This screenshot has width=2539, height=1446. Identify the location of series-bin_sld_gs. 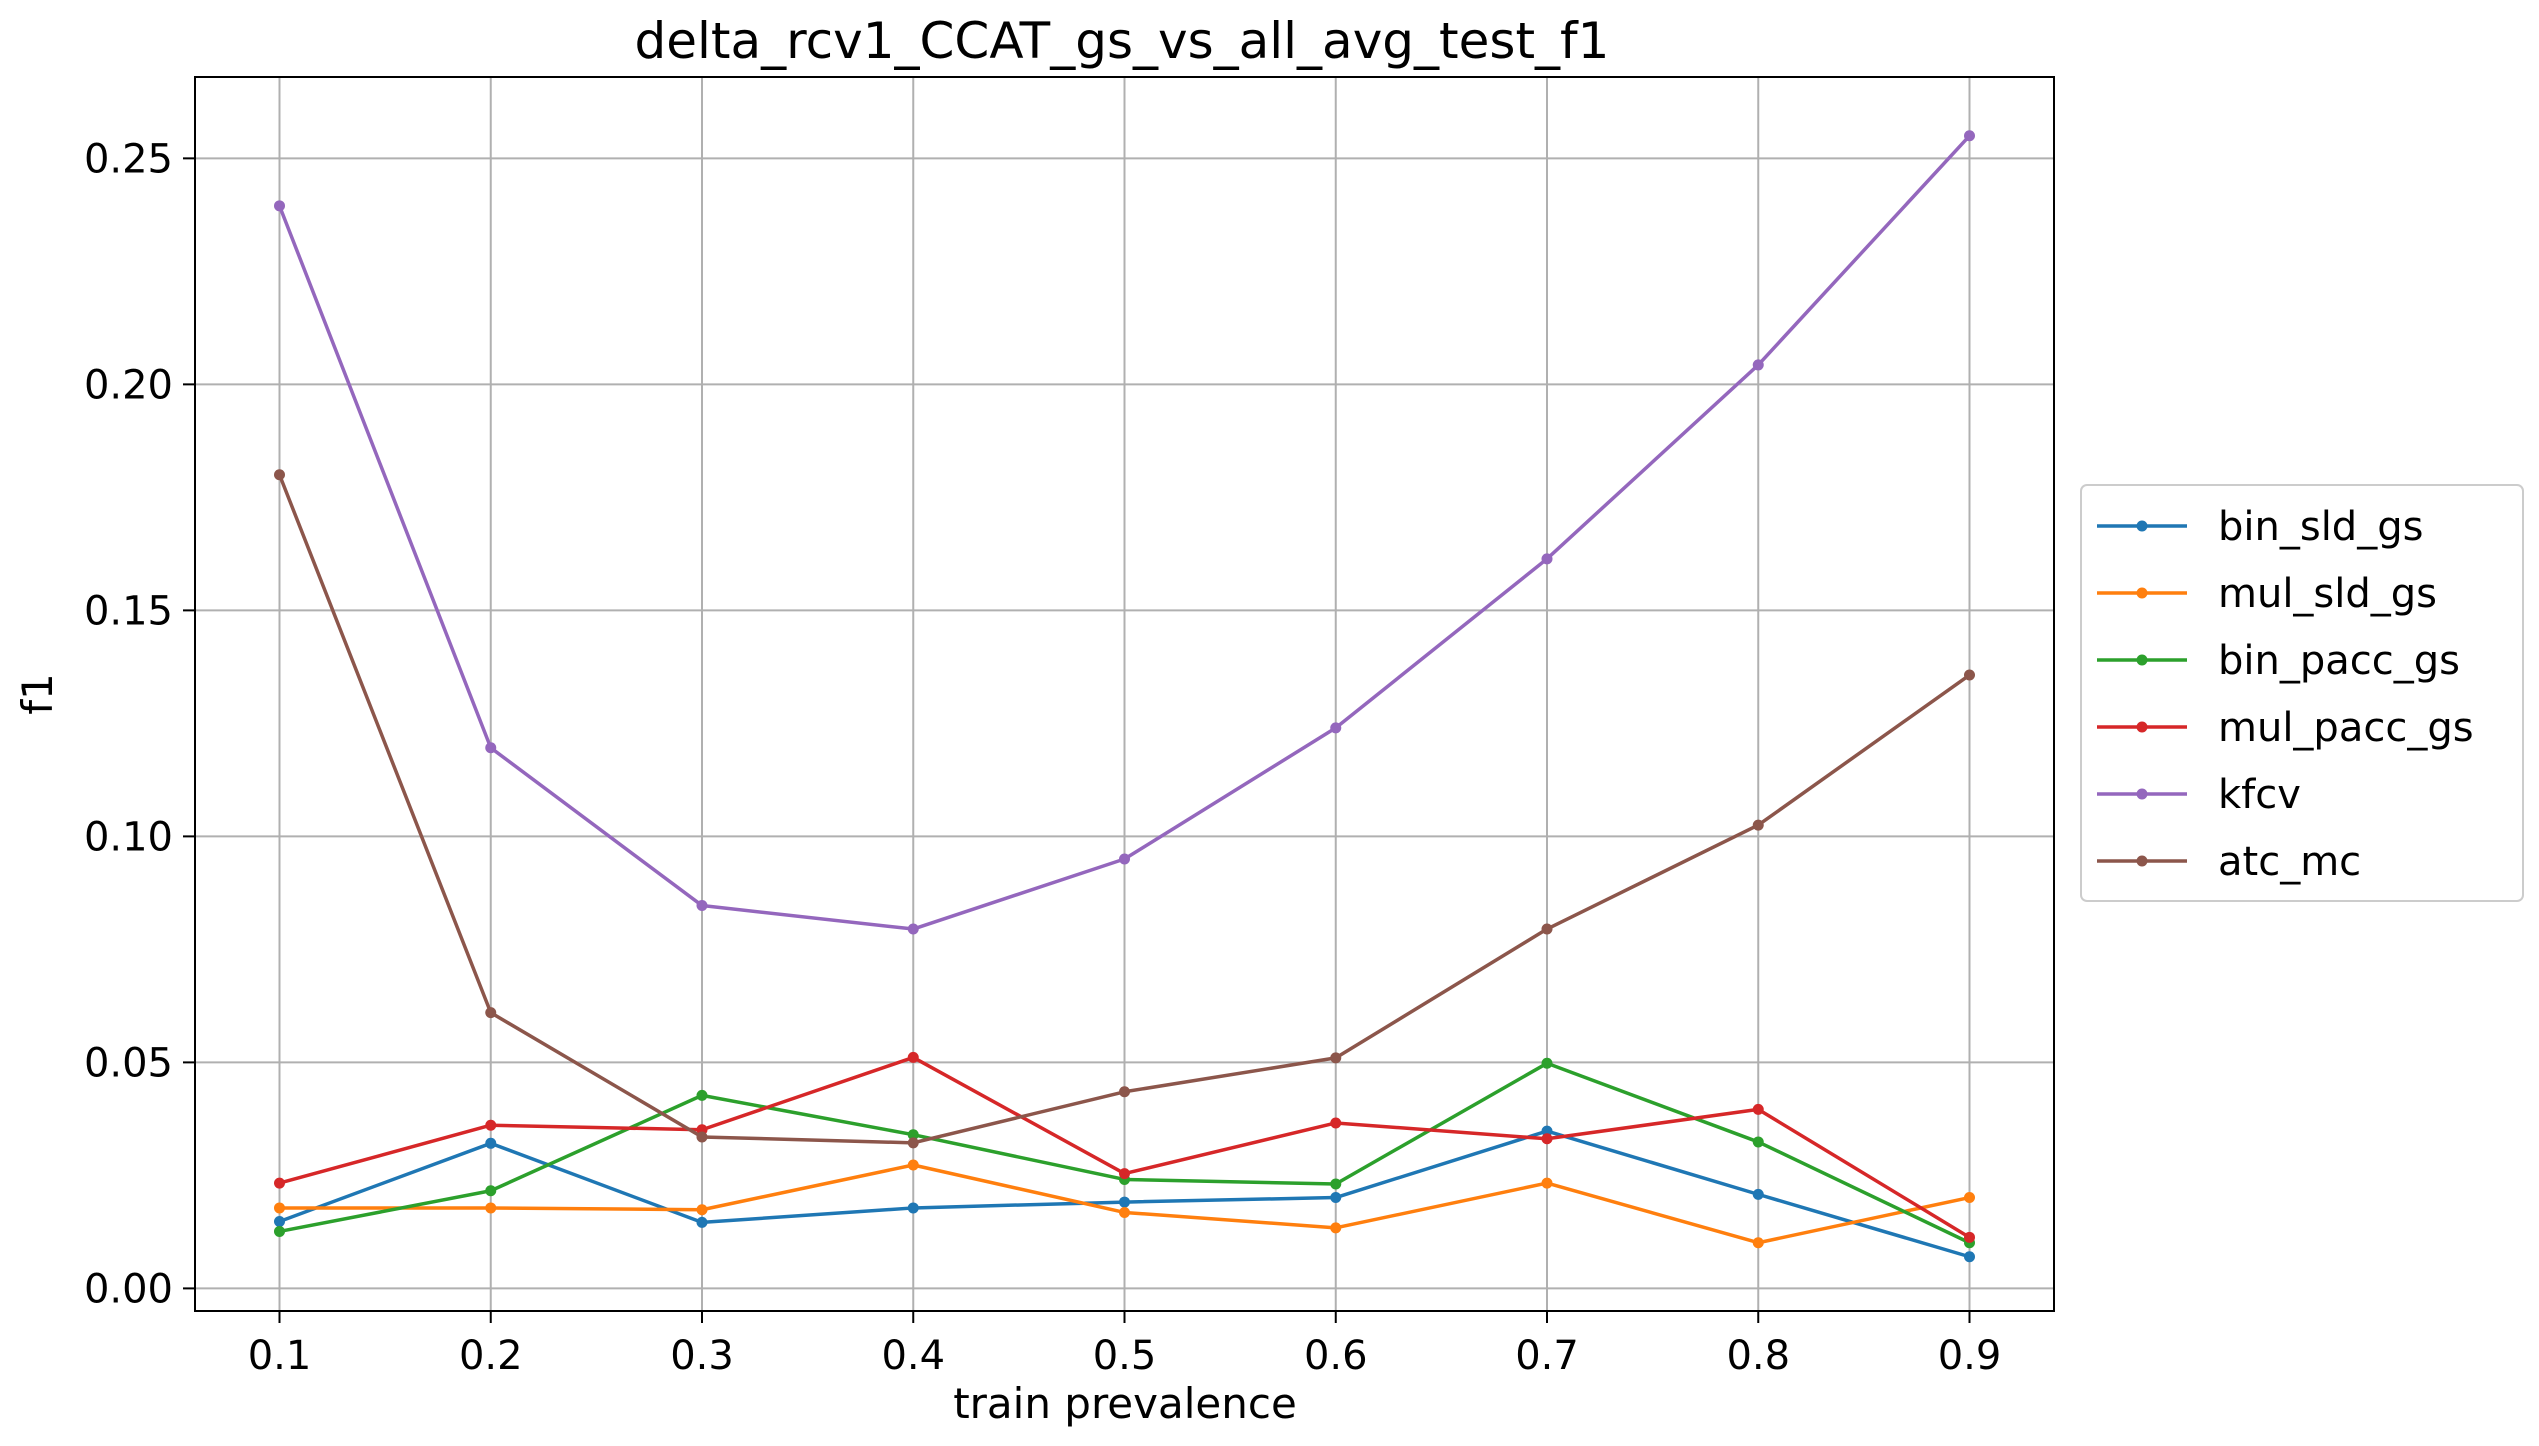
(1124, 1194).